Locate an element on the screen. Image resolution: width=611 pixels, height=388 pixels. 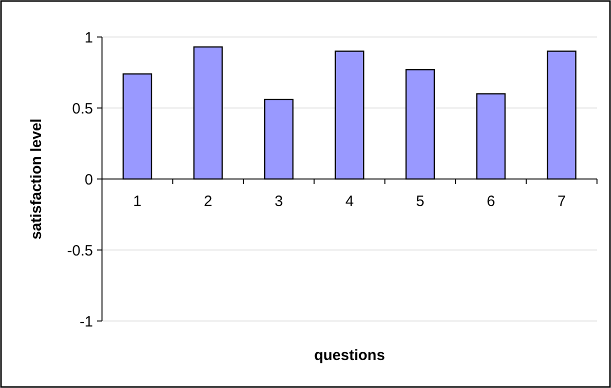
x-tick-label: 5 is located at coordinates (420, 201).